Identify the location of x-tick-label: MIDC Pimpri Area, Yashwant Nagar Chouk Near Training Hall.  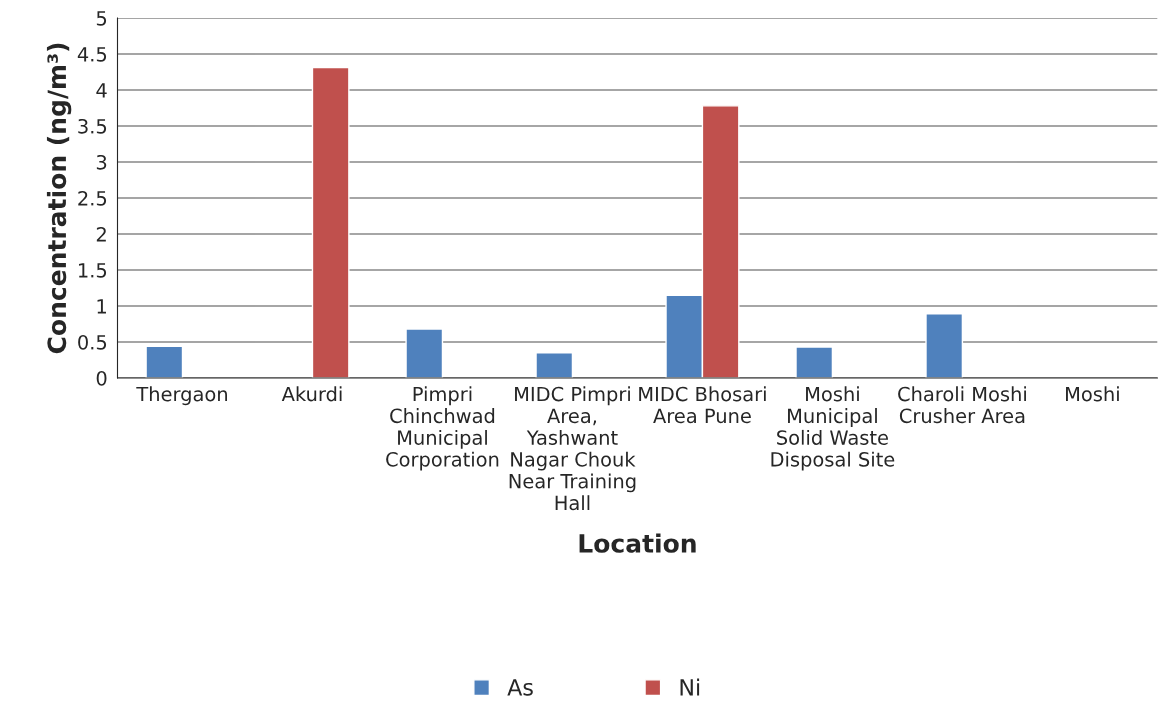
(572, 448).